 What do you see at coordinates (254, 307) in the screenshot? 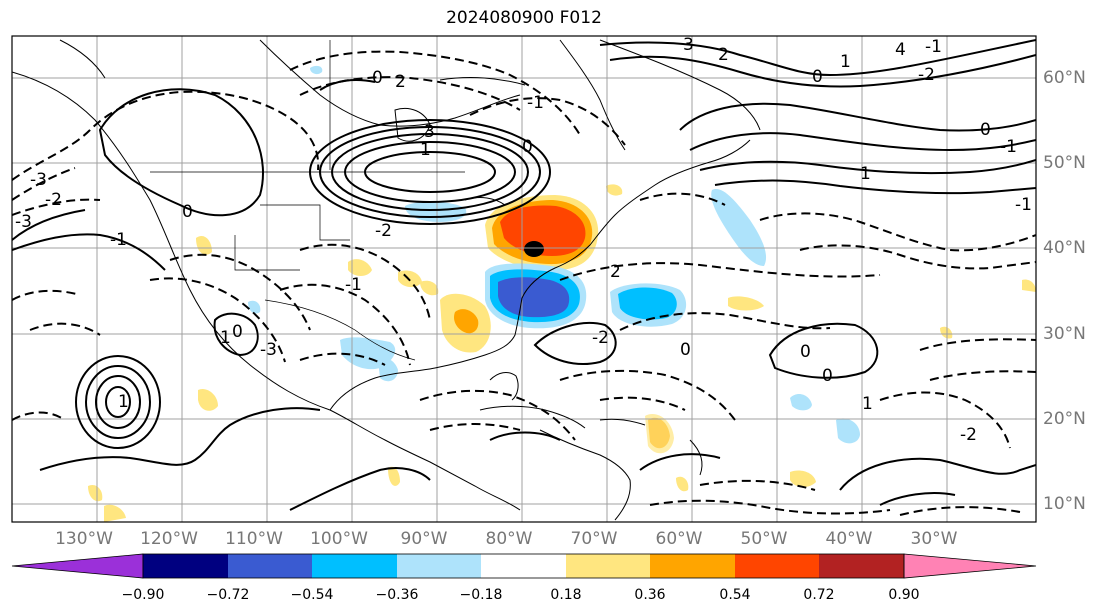
I see `shade-neg-west` at bounding box center [254, 307].